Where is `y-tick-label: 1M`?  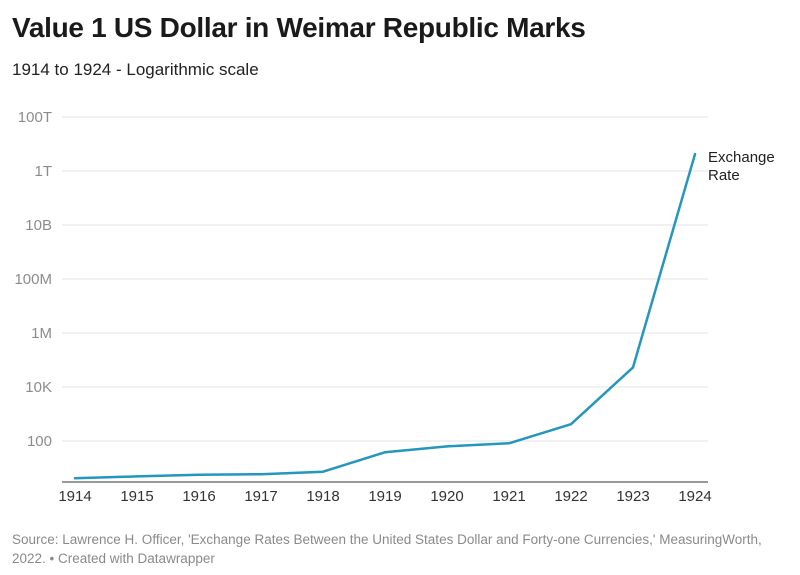
y-tick-label: 1M is located at coordinates (41, 333).